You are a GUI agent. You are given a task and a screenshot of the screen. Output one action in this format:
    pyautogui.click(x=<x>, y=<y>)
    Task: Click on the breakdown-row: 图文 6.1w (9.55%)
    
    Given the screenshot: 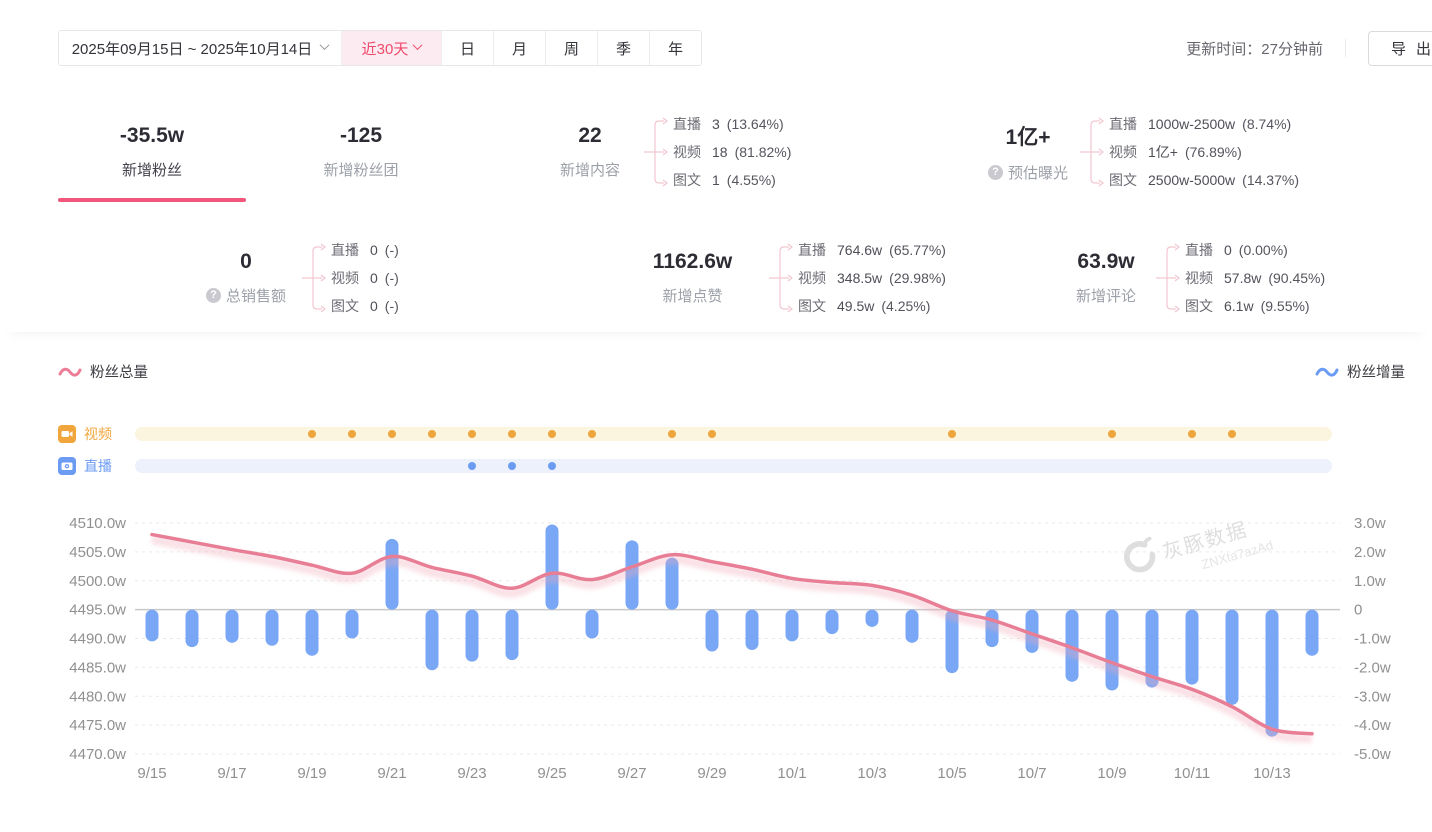 What is the action you would take?
    pyautogui.click(x=1255, y=306)
    